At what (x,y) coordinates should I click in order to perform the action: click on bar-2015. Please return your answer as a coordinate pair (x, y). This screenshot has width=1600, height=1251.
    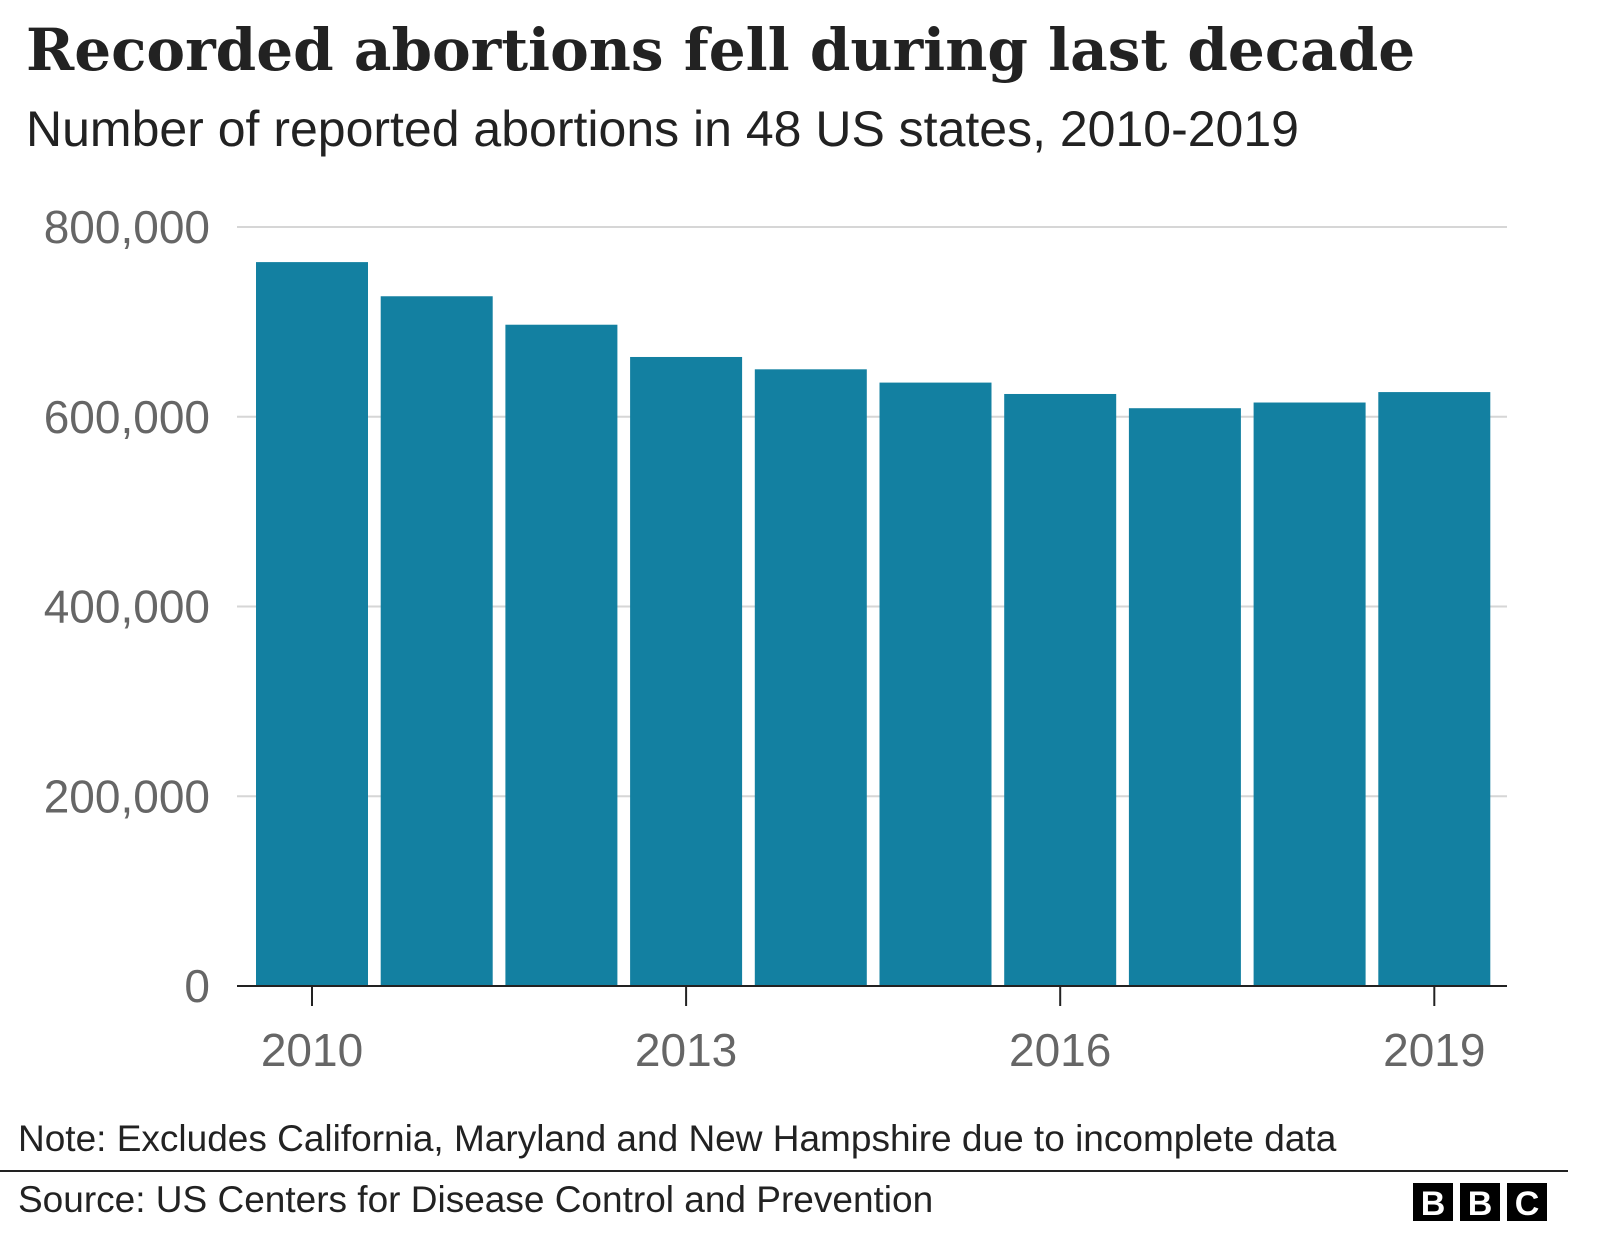
    Looking at the image, I should click on (935, 684).